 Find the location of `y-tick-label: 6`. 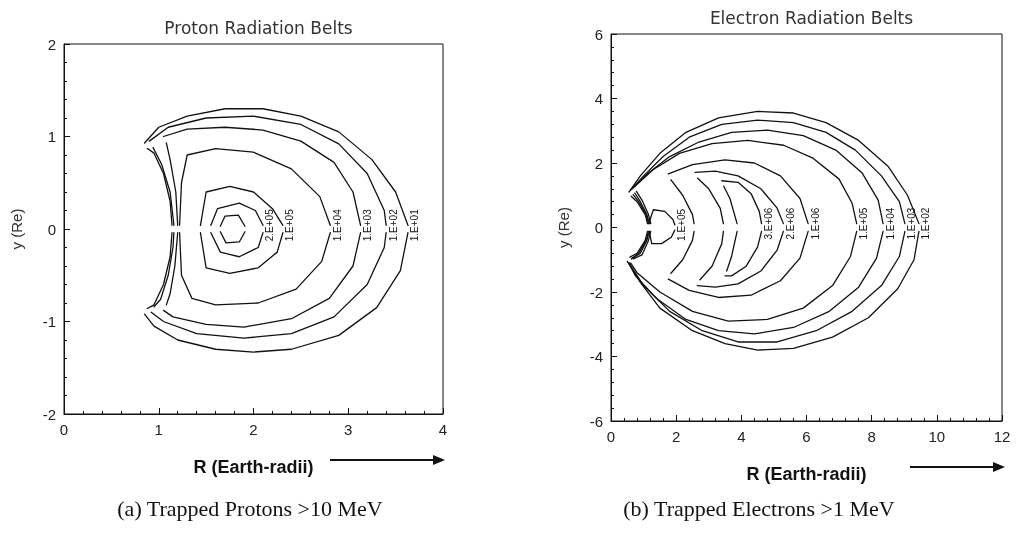

y-tick-label: 6 is located at coordinates (598, 34).